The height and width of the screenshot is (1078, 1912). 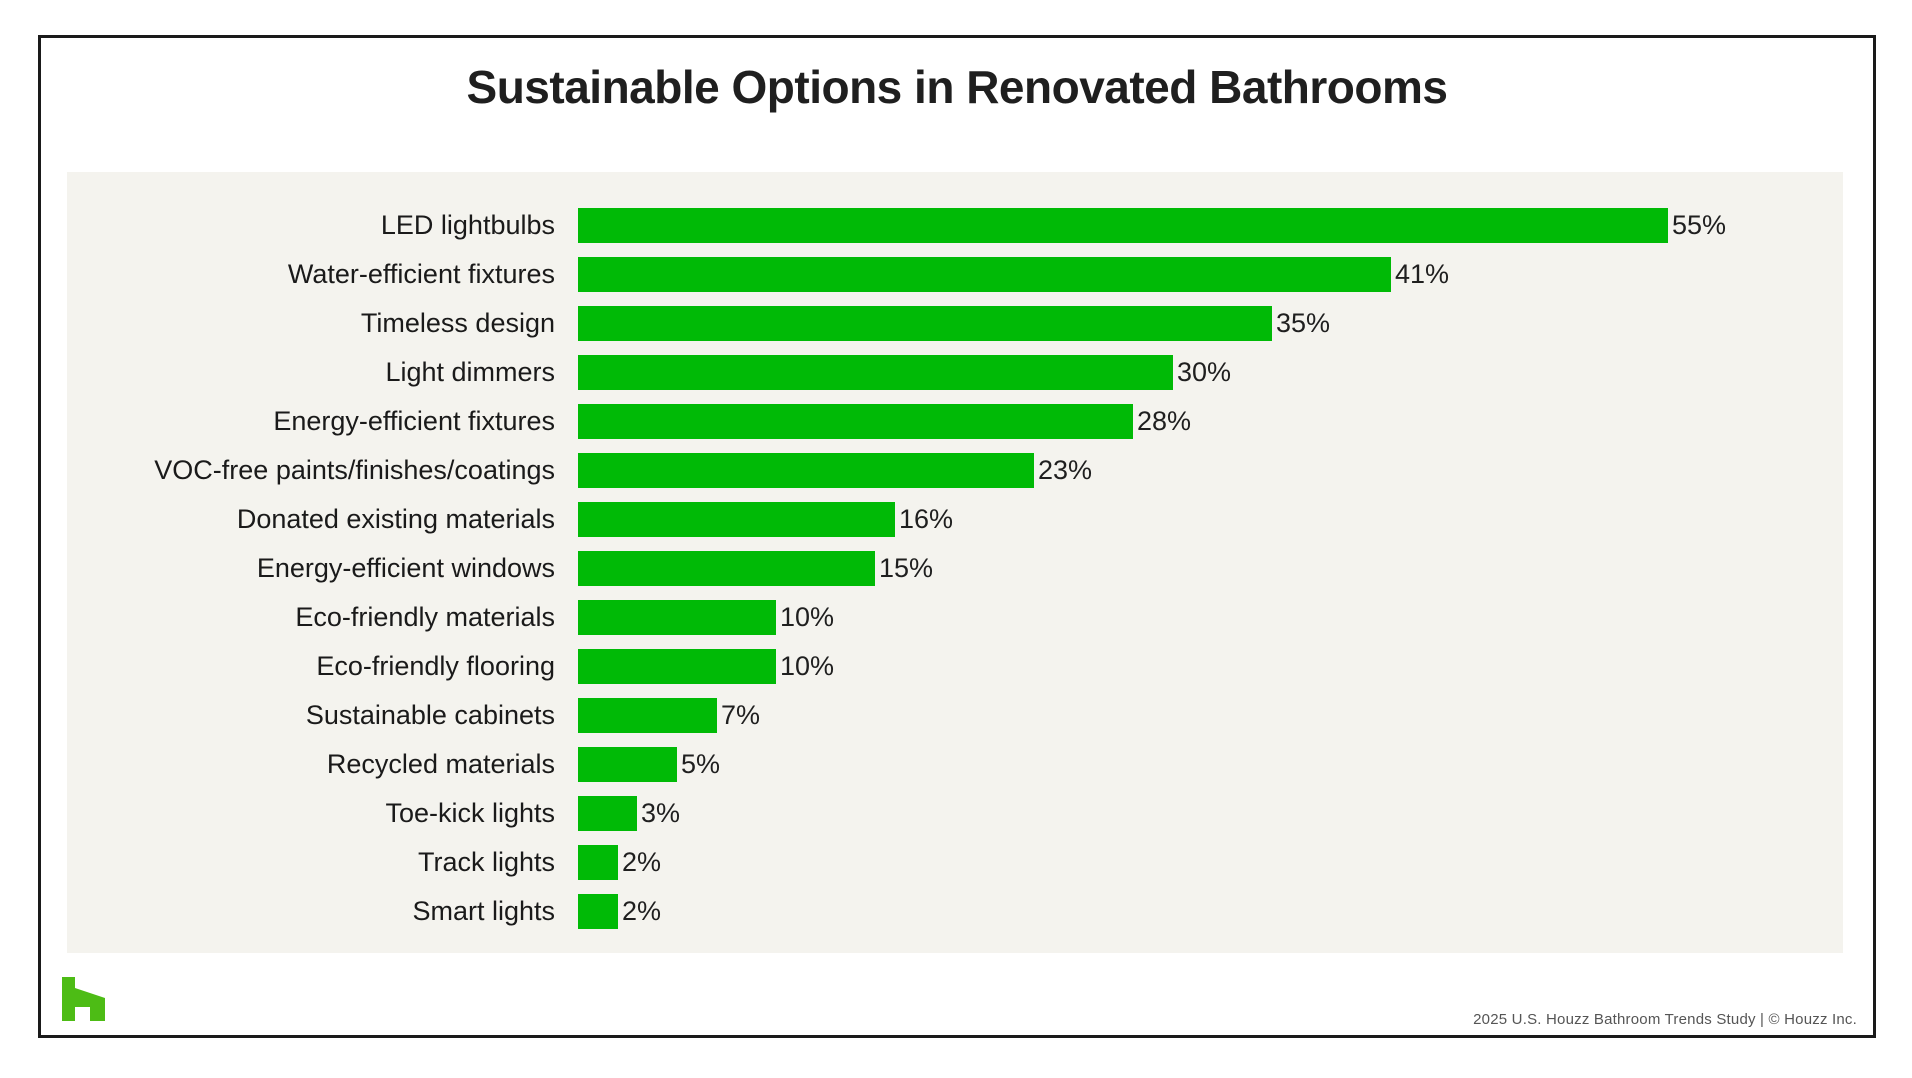 I want to click on chart-row: Light dimmers 30%, so click(x=955, y=372).